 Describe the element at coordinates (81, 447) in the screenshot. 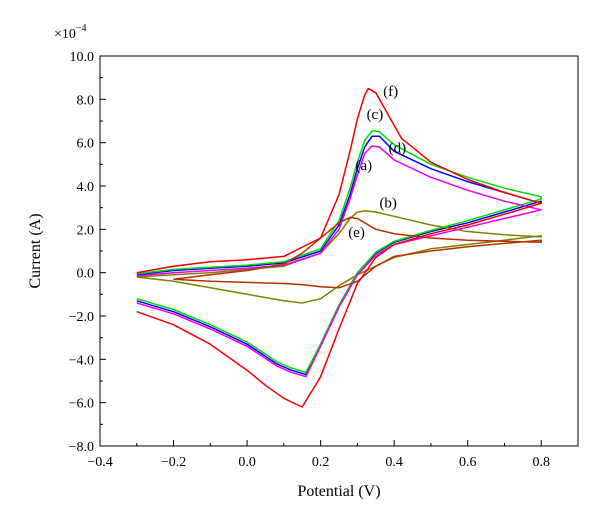

I see `y-tick-label: −8.0` at that location.